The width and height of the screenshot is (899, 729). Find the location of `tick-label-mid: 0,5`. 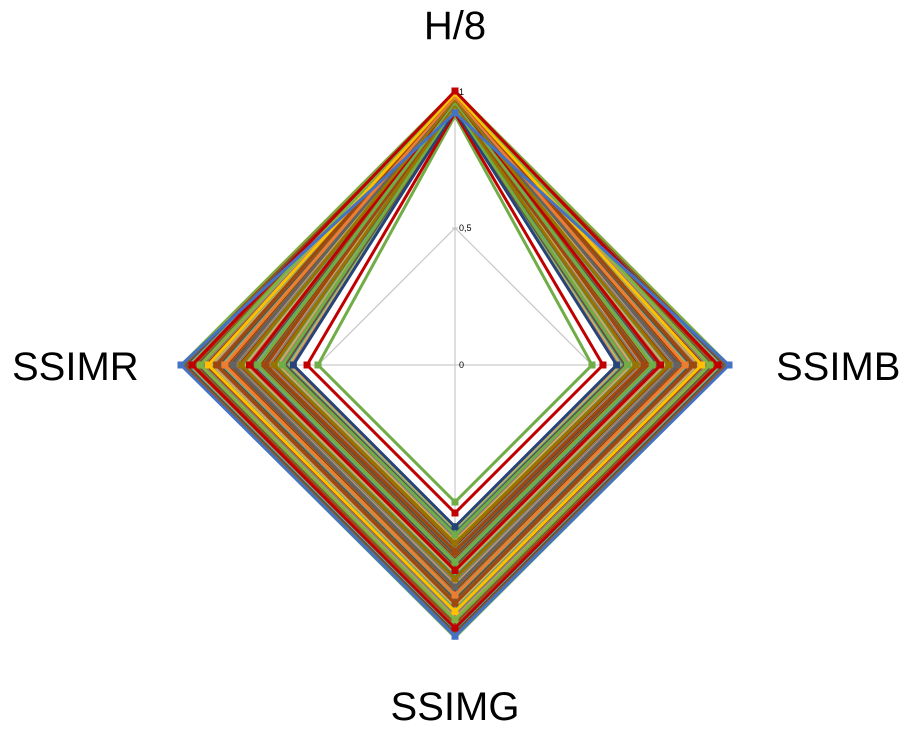

tick-label-mid: 0,5 is located at coordinates (465, 228).